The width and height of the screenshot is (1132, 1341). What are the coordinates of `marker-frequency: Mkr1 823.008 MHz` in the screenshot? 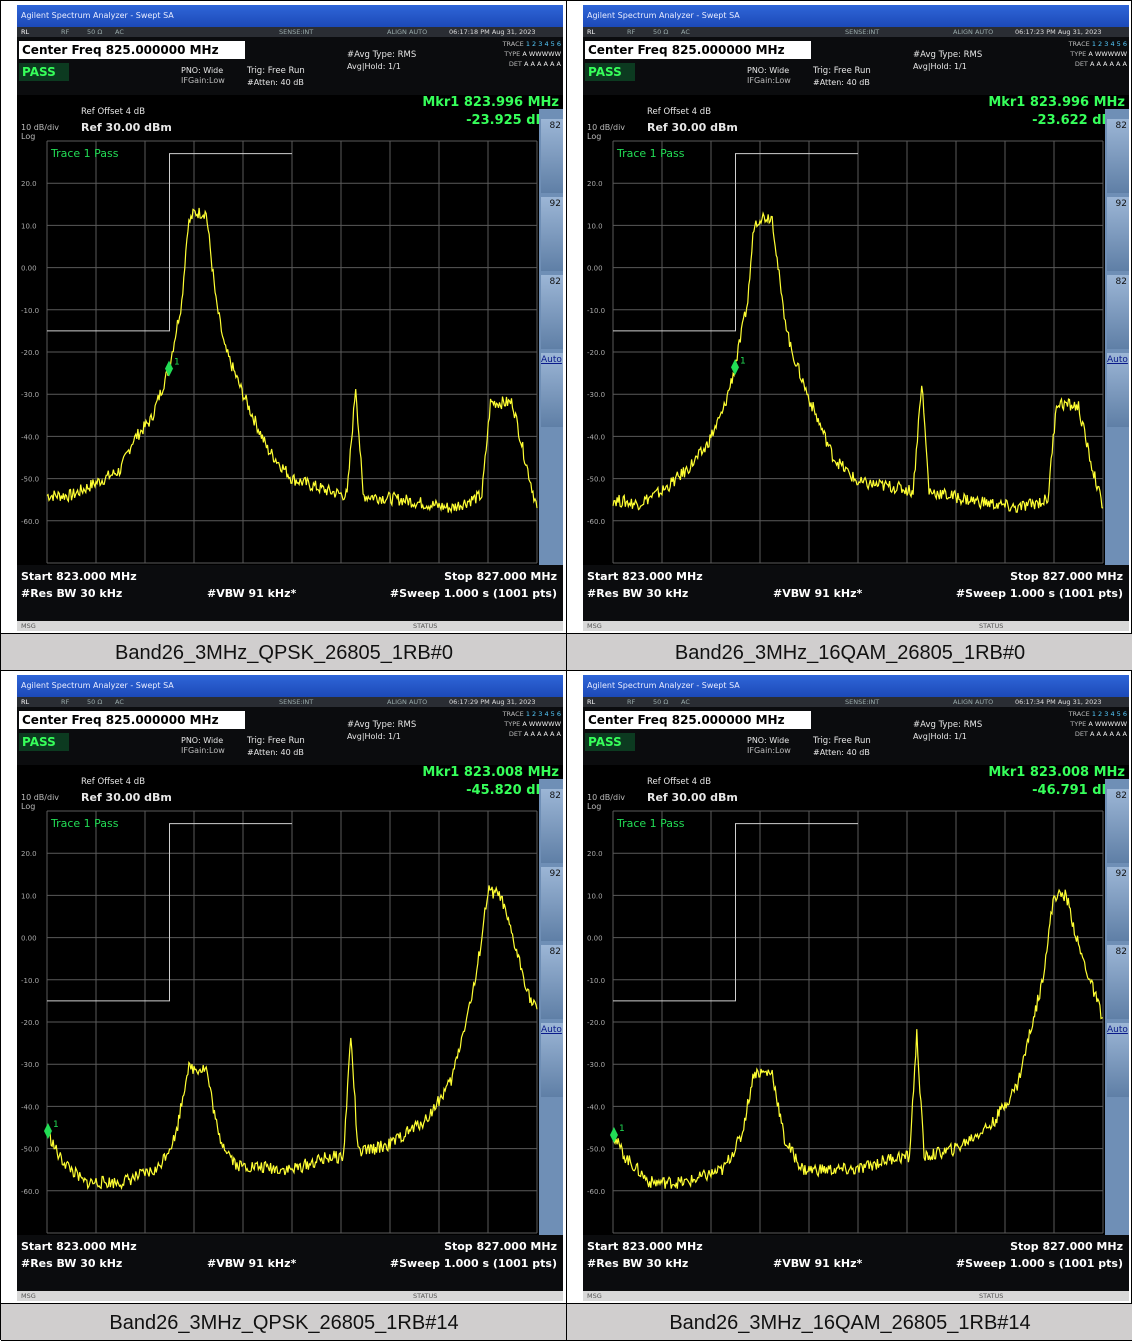 It's located at (490, 772).